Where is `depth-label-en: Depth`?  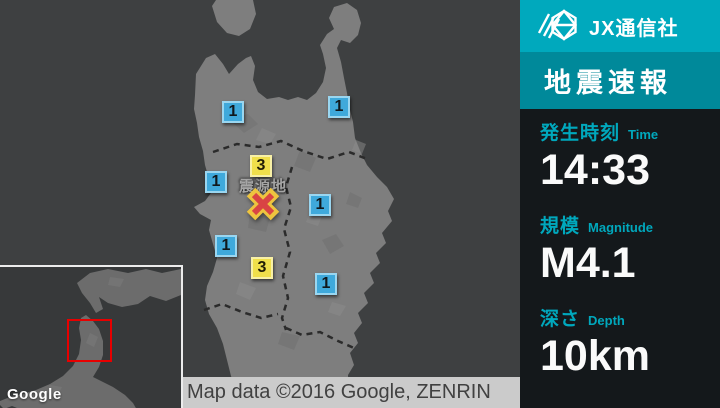
depth-label-en: Depth is located at coordinates (606, 320).